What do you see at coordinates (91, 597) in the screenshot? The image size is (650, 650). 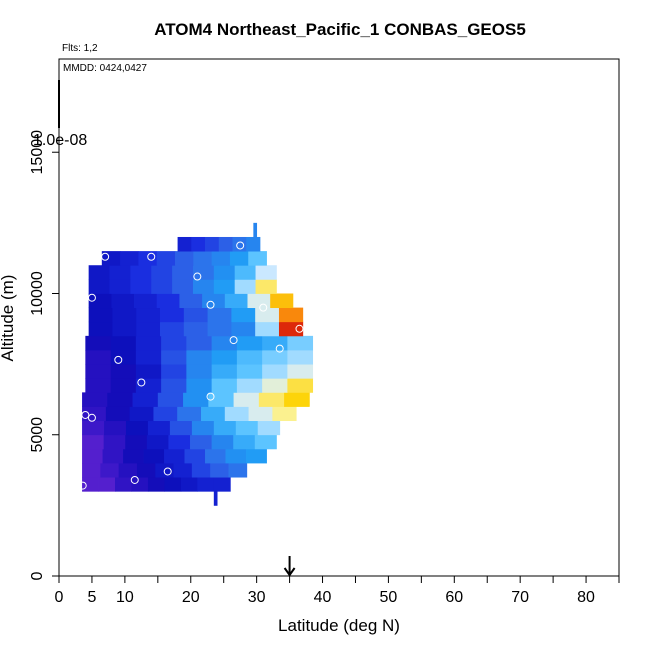 I see `x-tick-label: 5` at bounding box center [91, 597].